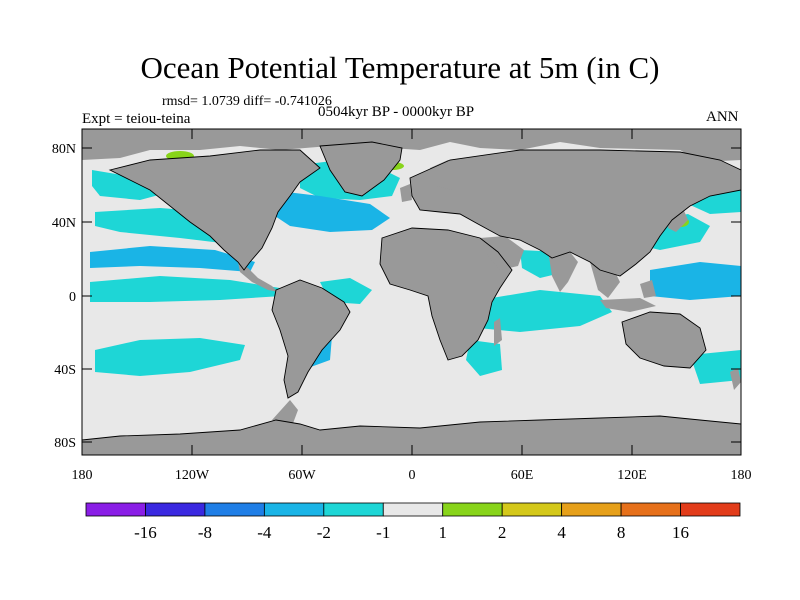 The image size is (800, 600). I want to click on colorbar-label: 8, so click(621, 532).